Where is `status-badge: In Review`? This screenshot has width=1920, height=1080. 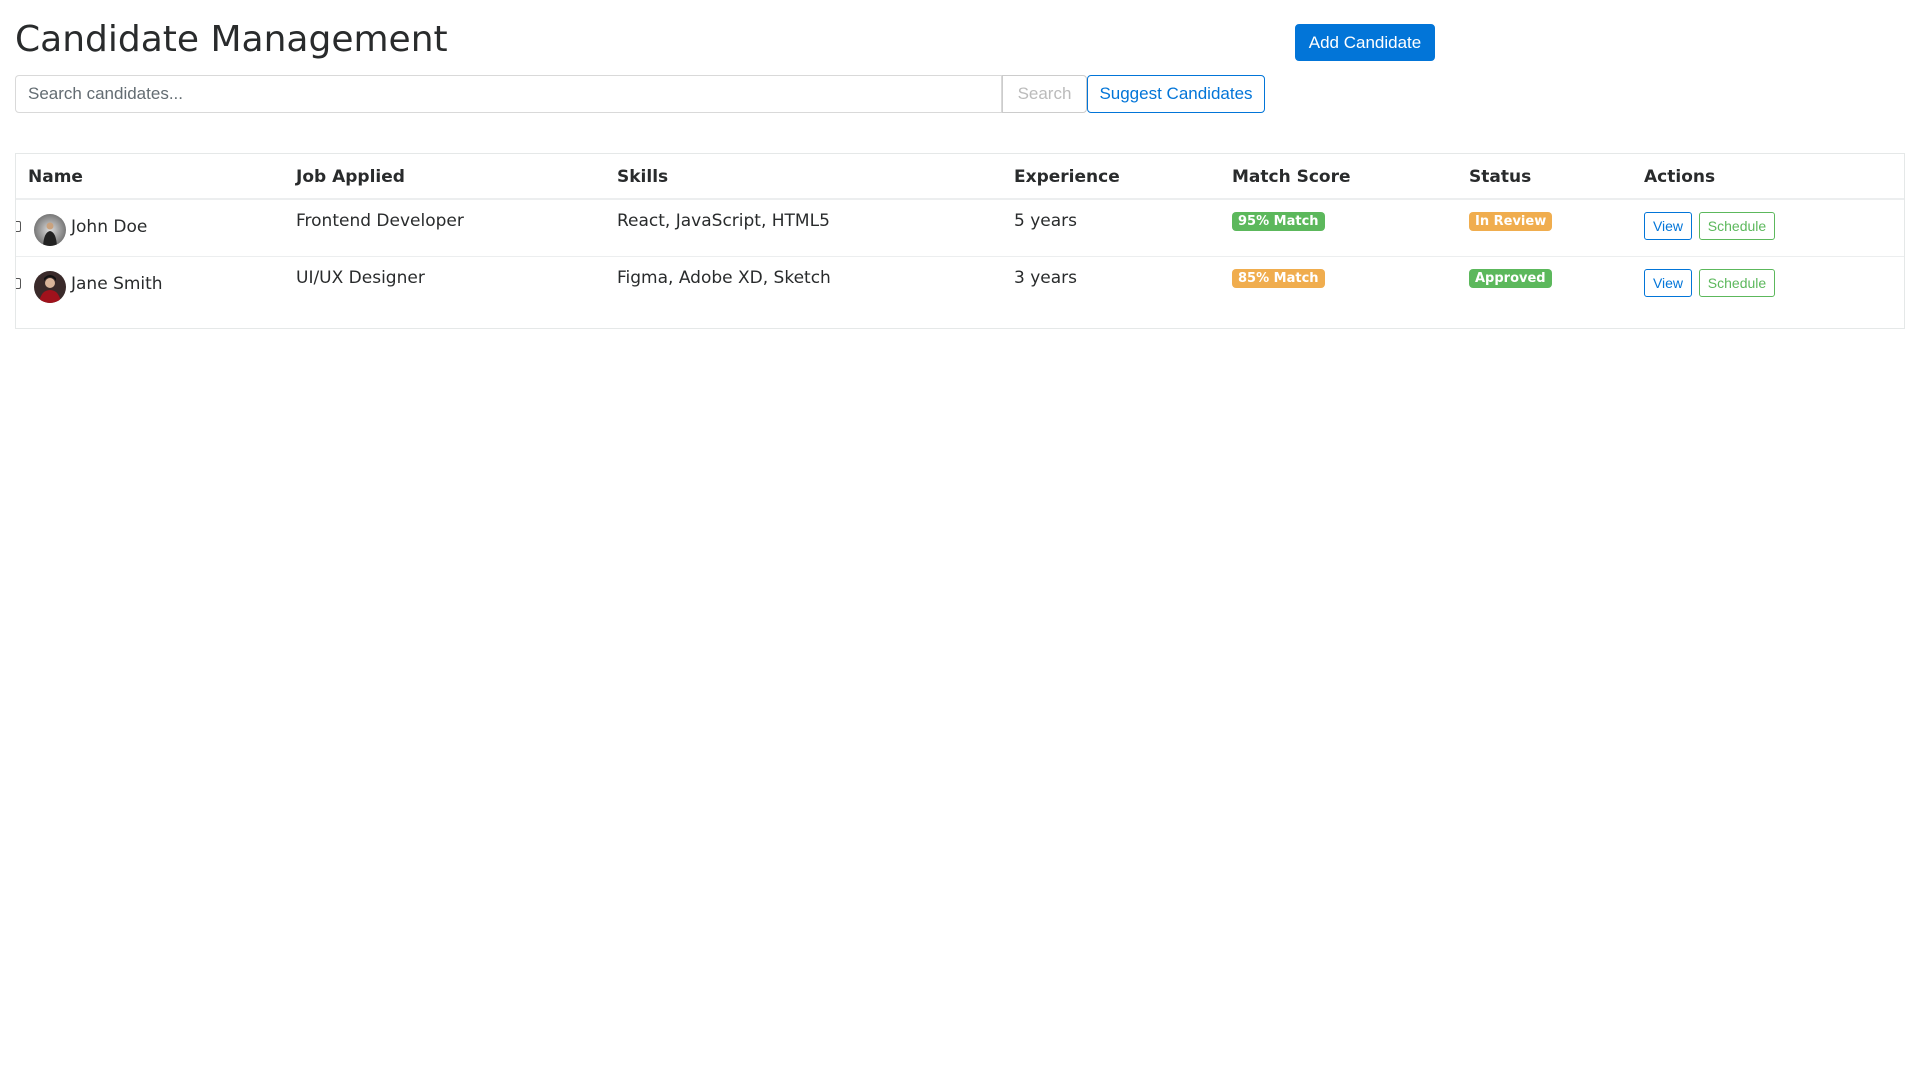
status-badge: In Review is located at coordinates (1511, 221).